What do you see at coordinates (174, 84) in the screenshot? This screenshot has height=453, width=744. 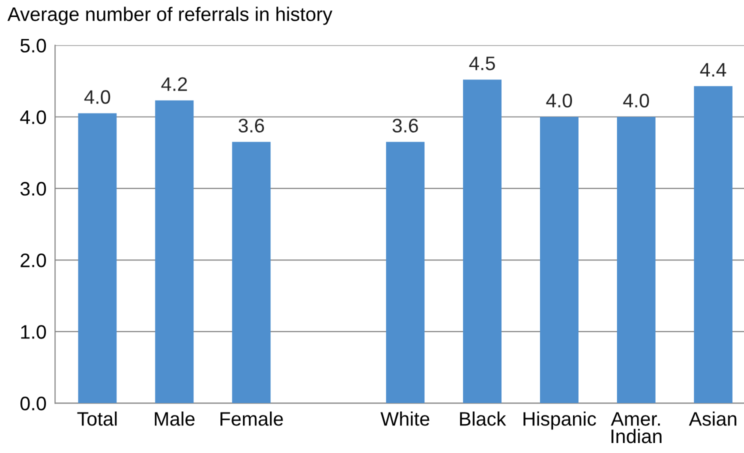 I see `data-label: 4.2` at bounding box center [174, 84].